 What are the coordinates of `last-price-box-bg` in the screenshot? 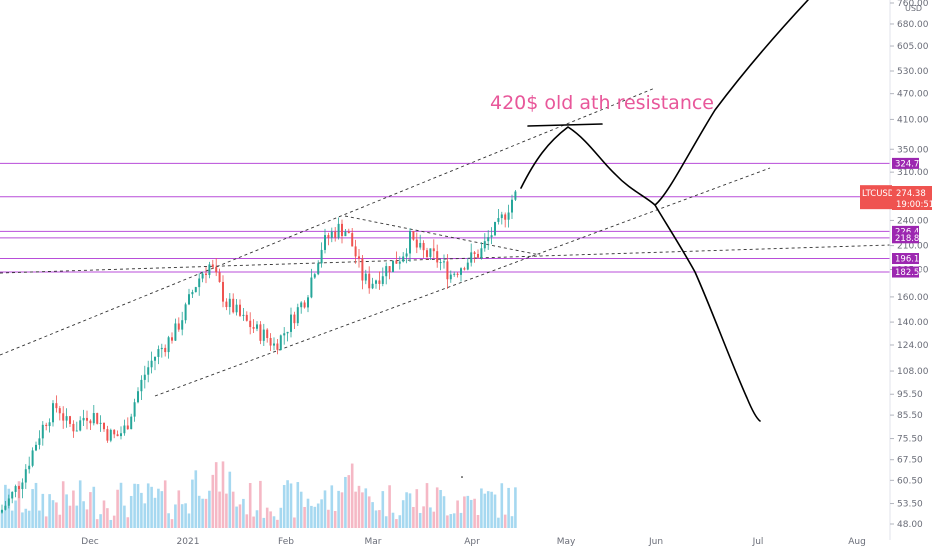 It's located at (876, 197).